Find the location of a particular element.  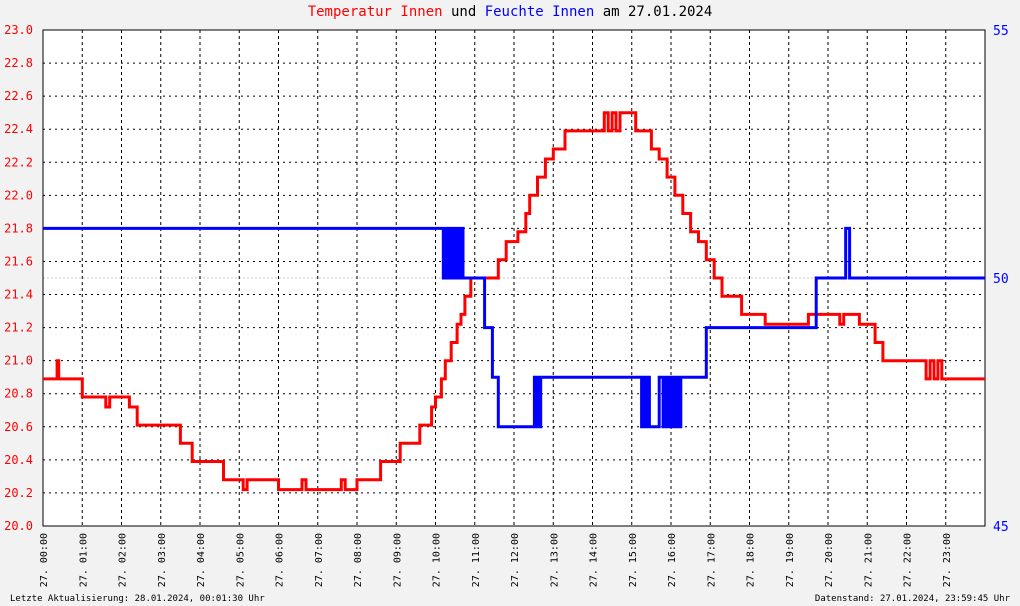

x-tick-label: 27. 17:00 is located at coordinates (711, 560).